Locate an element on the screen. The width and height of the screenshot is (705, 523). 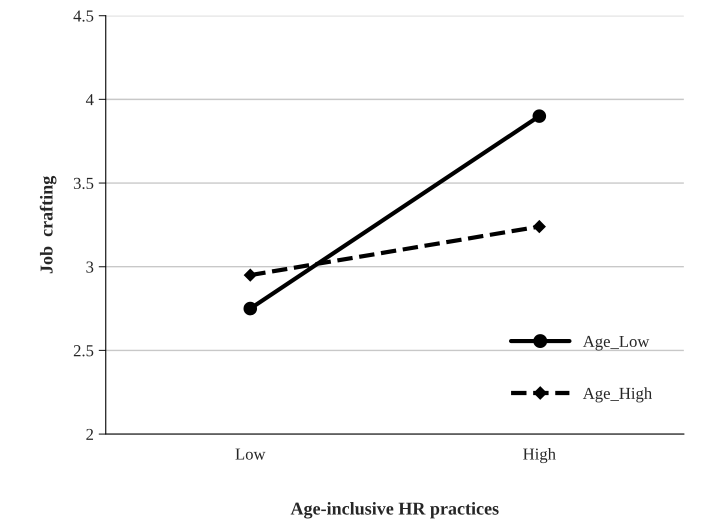
y-tick-label: 3 is located at coordinates (90, 267).